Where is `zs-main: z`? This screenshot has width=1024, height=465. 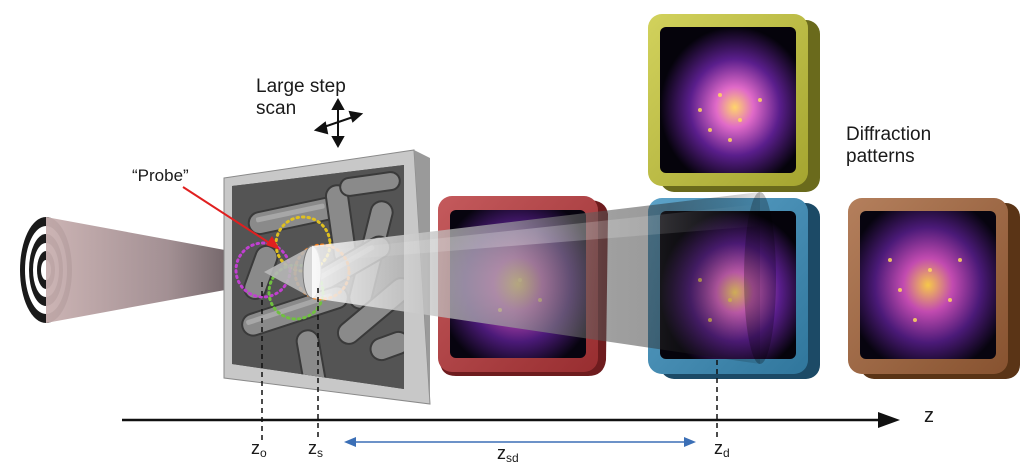
zs-main: z is located at coordinates (312, 448).